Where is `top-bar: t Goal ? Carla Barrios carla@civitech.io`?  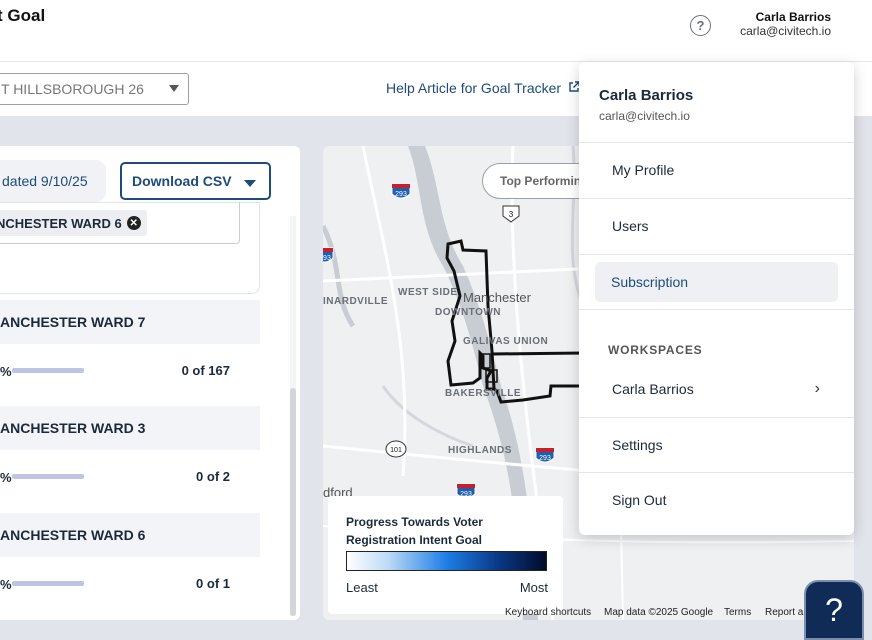 top-bar: t Goal ? Carla Barrios carla@civitech.io is located at coordinates (436, 31).